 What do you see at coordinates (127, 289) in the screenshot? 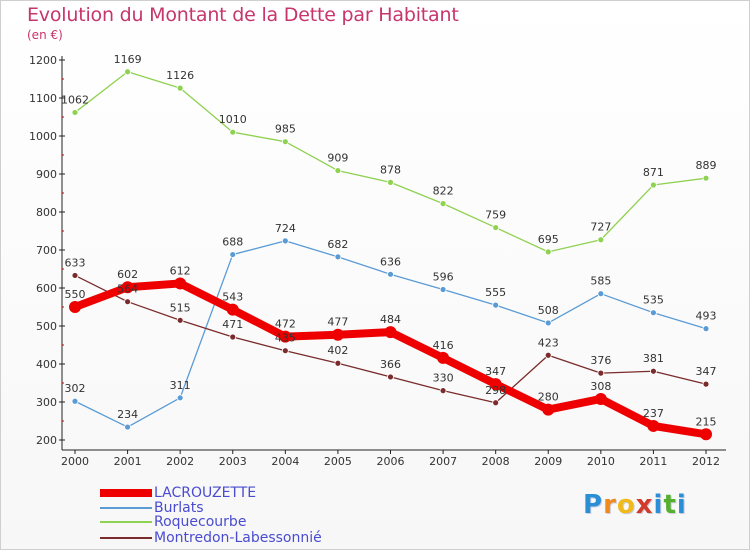
I see `data-label: 564` at bounding box center [127, 289].